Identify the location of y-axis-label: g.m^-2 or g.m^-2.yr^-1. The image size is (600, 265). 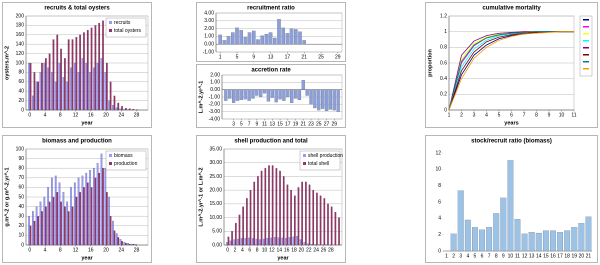
(7, 196).